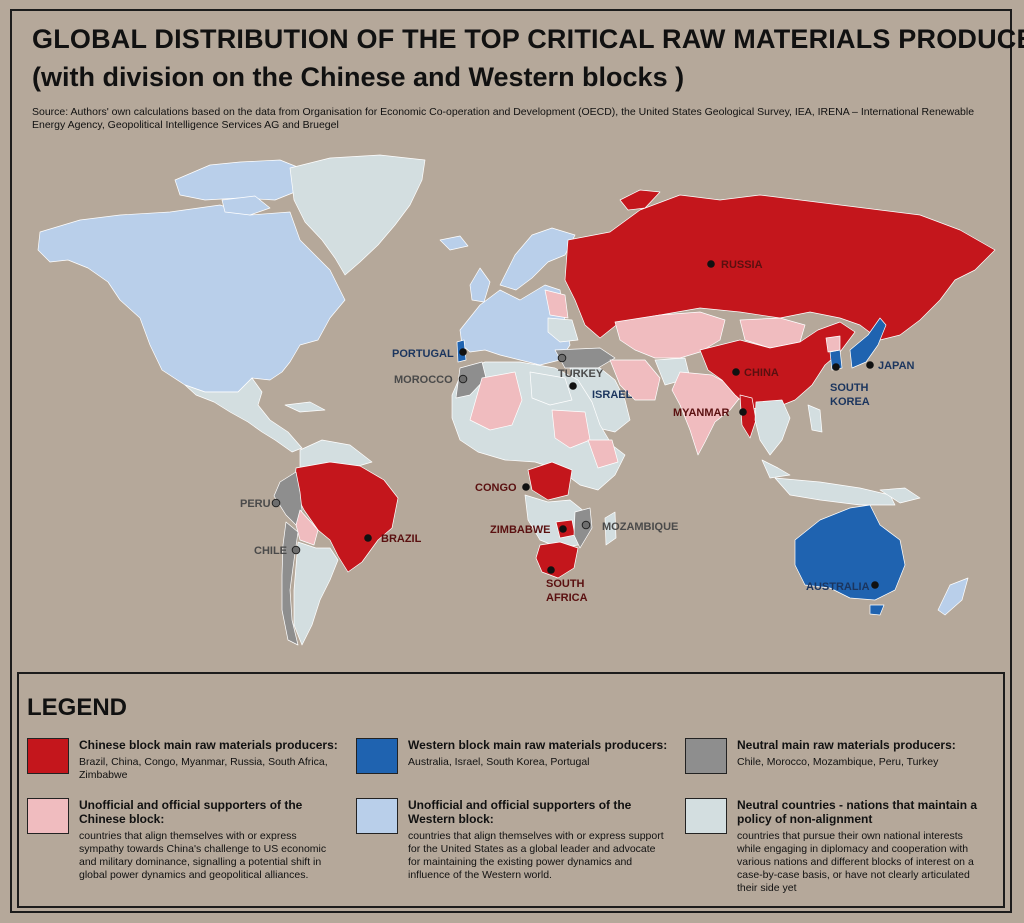 The image size is (1024, 923). I want to click on region-tasmania, so click(877, 610).